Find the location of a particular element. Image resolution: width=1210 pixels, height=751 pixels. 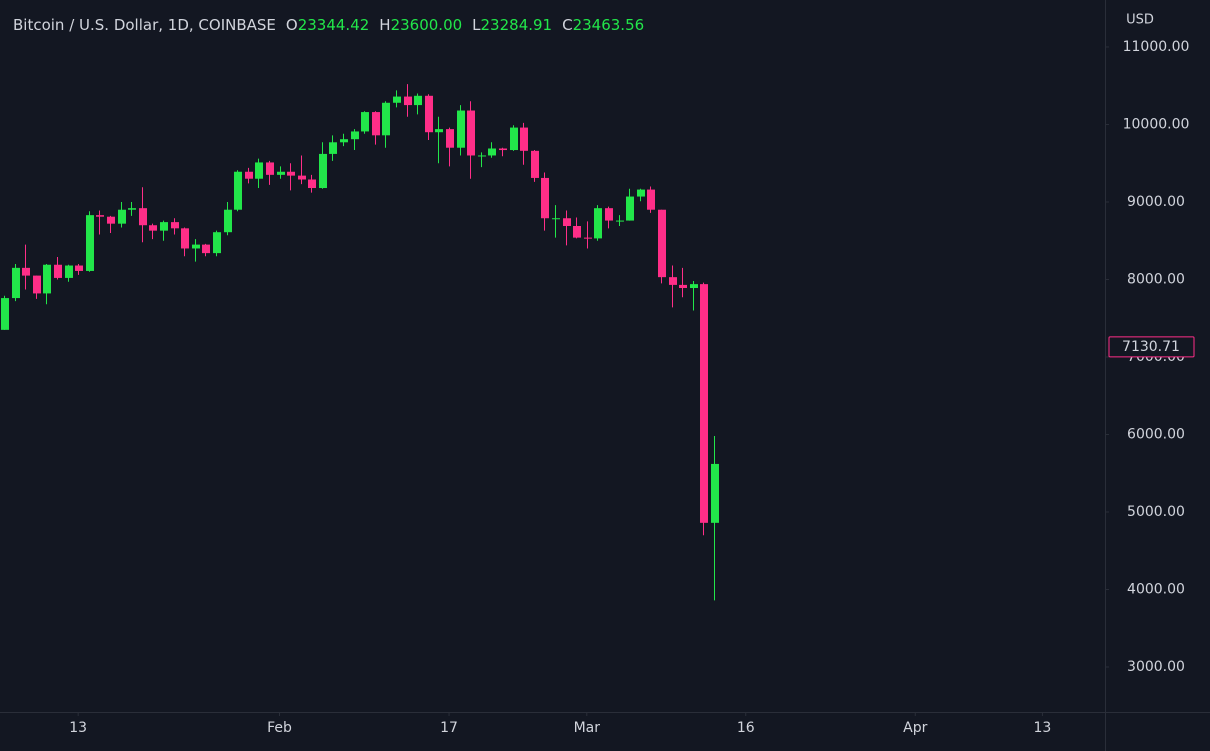

x-tick-label: Apr is located at coordinates (915, 728).